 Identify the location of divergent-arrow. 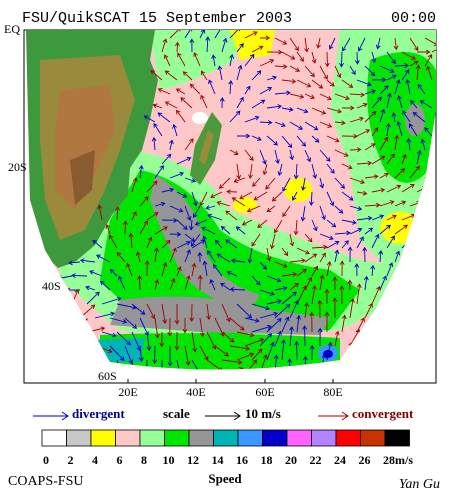
(51, 416).